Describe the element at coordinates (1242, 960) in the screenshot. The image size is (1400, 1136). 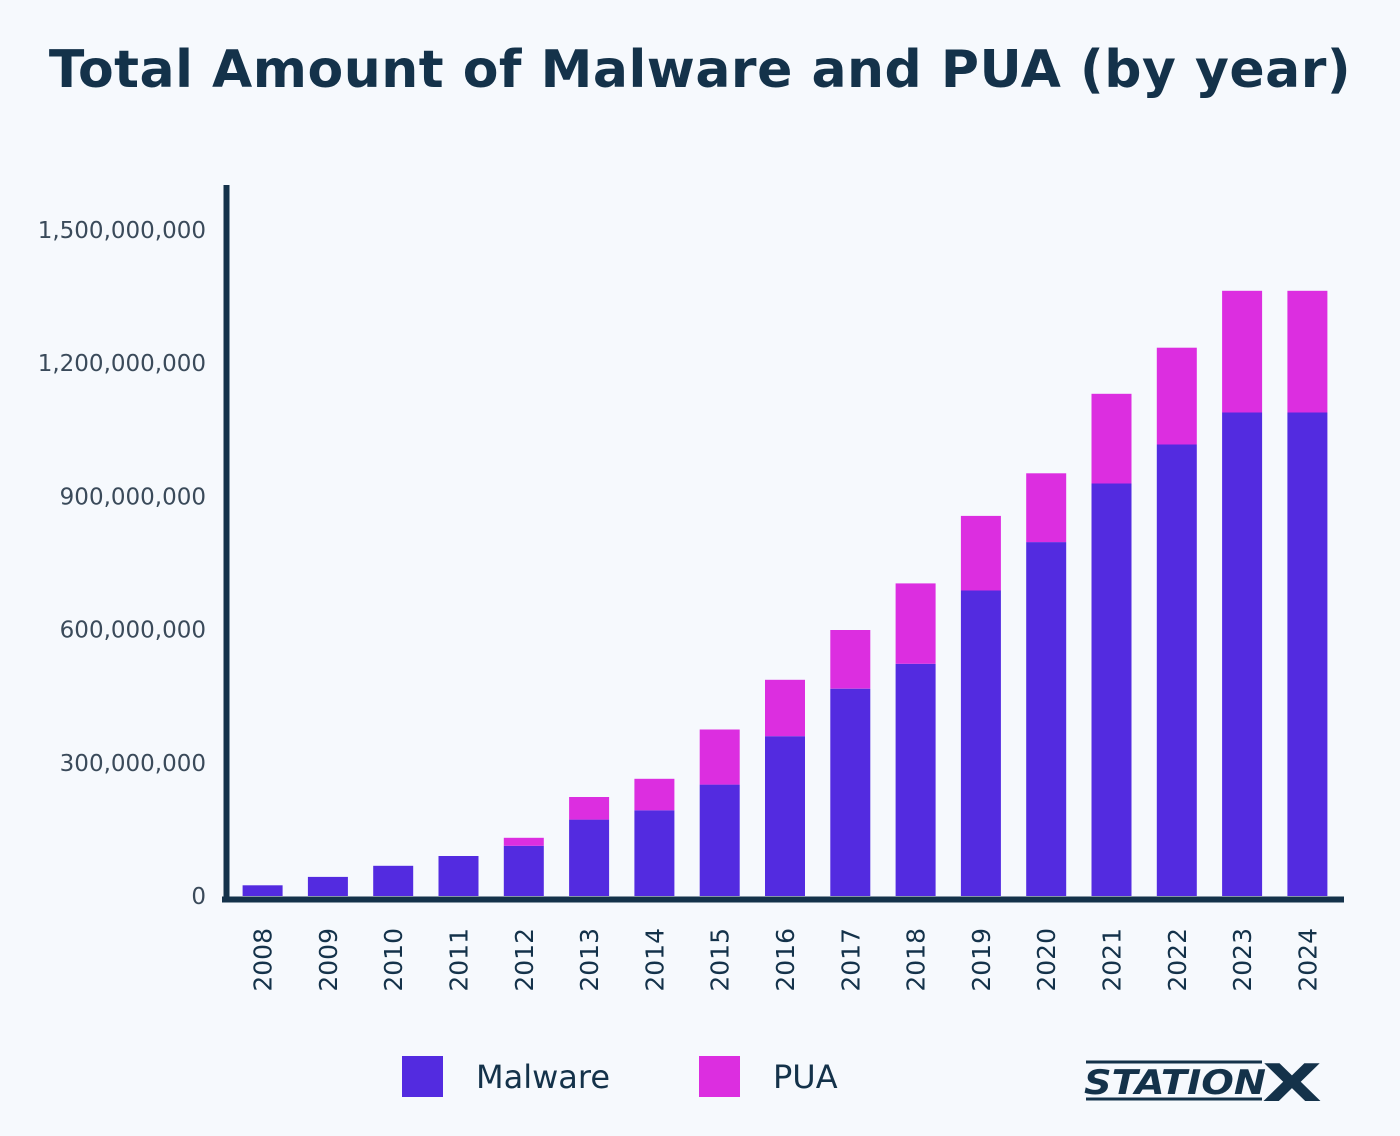
I see `x-tick-label-2023: 2023` at that location.